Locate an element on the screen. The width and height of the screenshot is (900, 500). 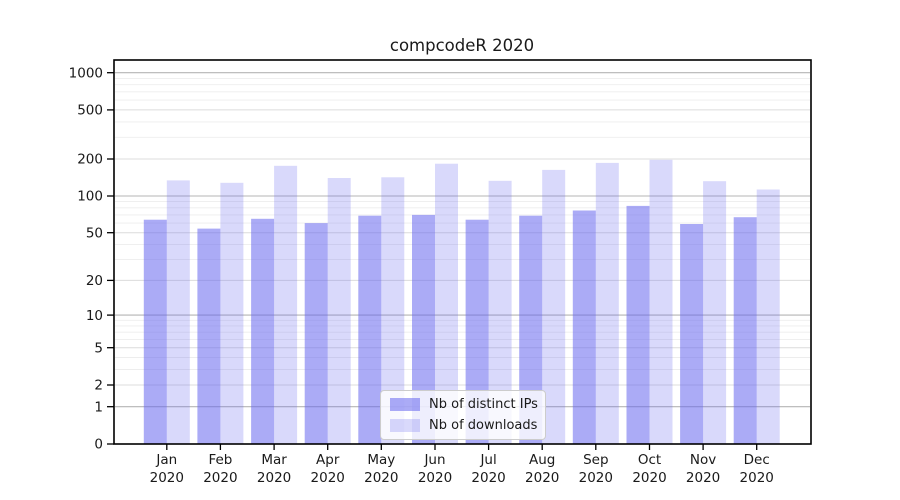
y-tick-label-2: 2 is located at coordinates (98, 386).